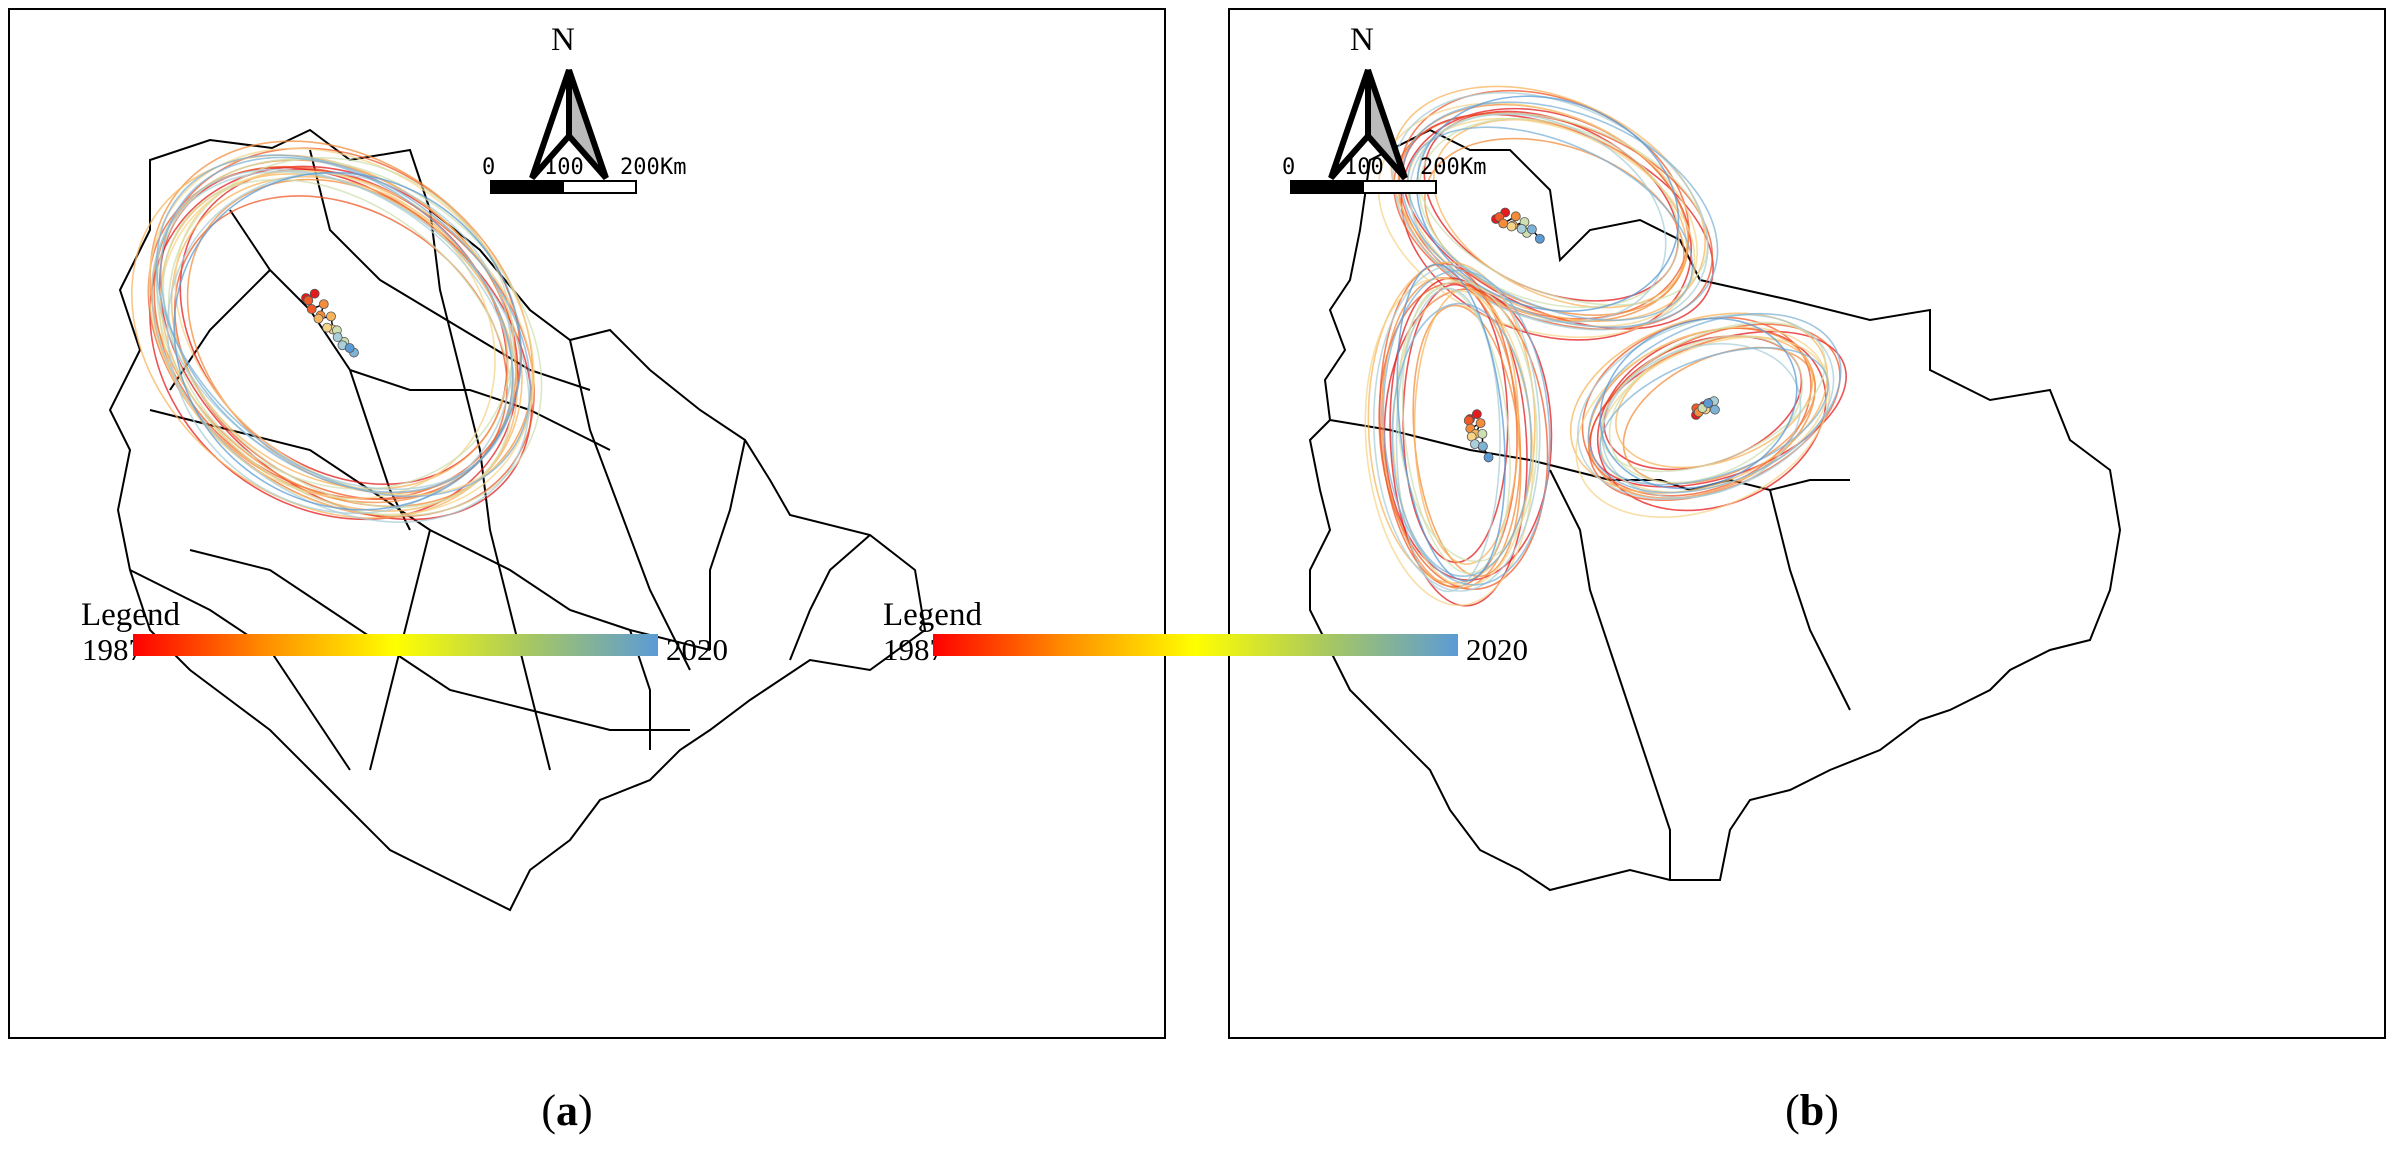 The image size is (2393, 1153). I want to click on caption-b: (b), so click(1812, 1110).